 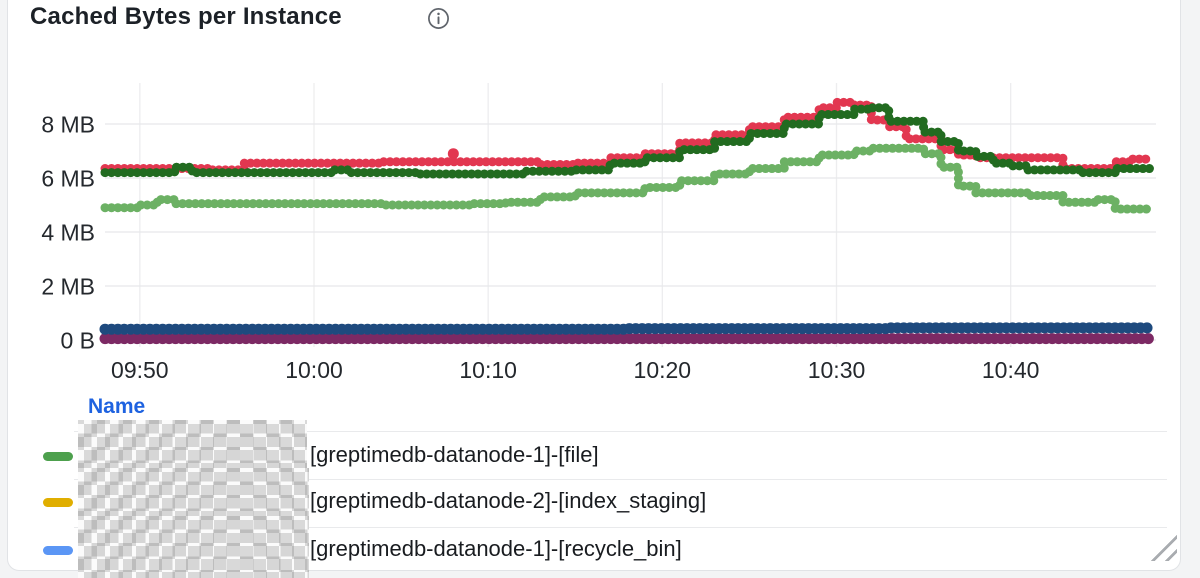 I want to click on series-line-light-green, so click(x=627, y=178).